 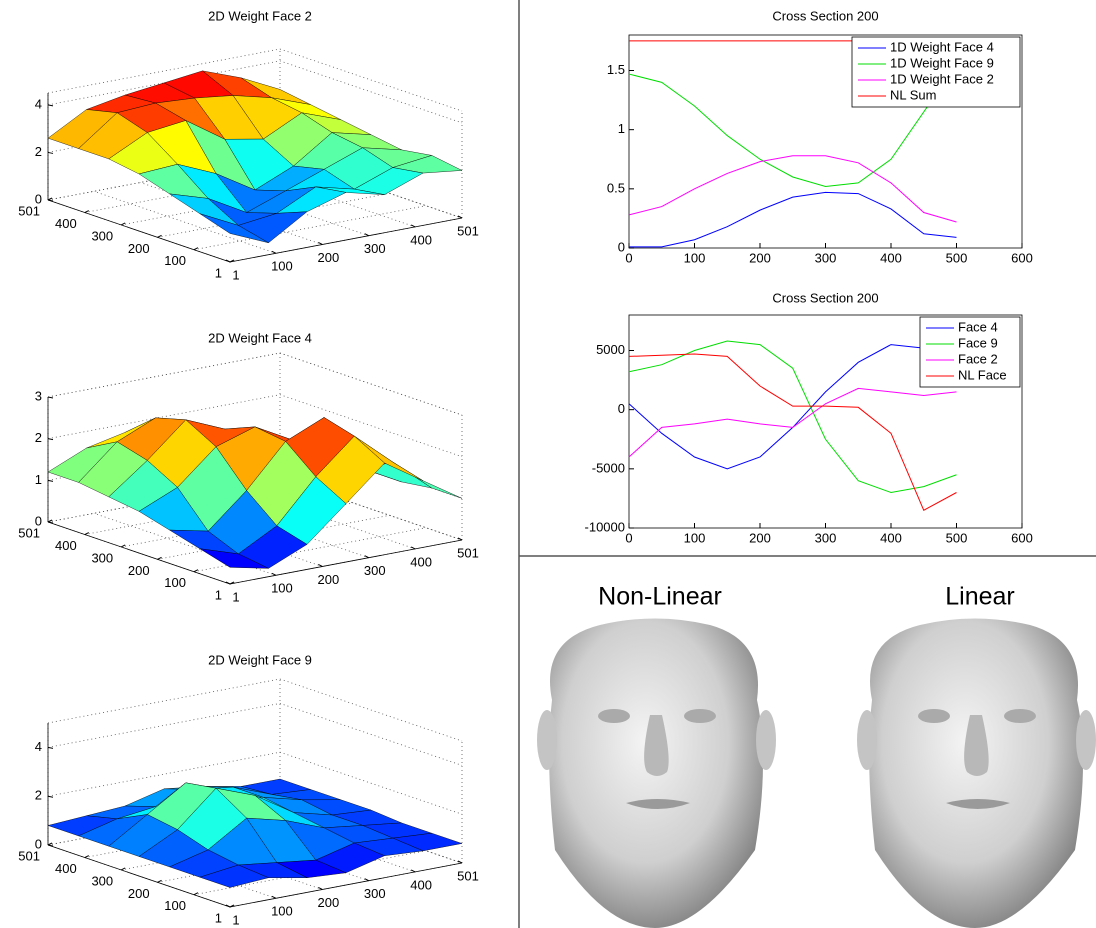 What do you see at coordinates (942, 46) in the screenshot?
I see `legend-label: 1D Weight Face 4` at bounding box center [942, 46].